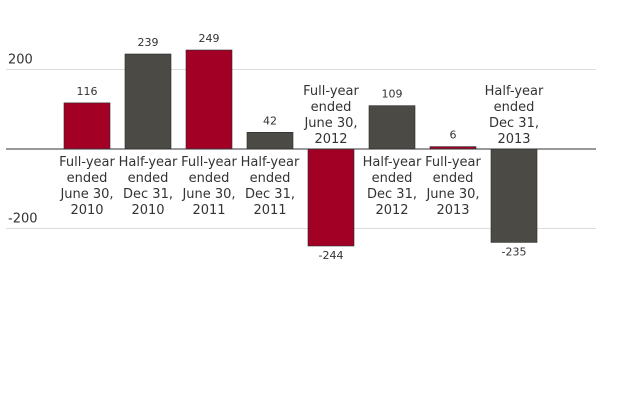 Image resolution: width=620 pixels, height=408 pixels. What do you see at coordinates (270, 120) in the screenshot?
I see `data-label: 42` at bounding box center [270, 120].